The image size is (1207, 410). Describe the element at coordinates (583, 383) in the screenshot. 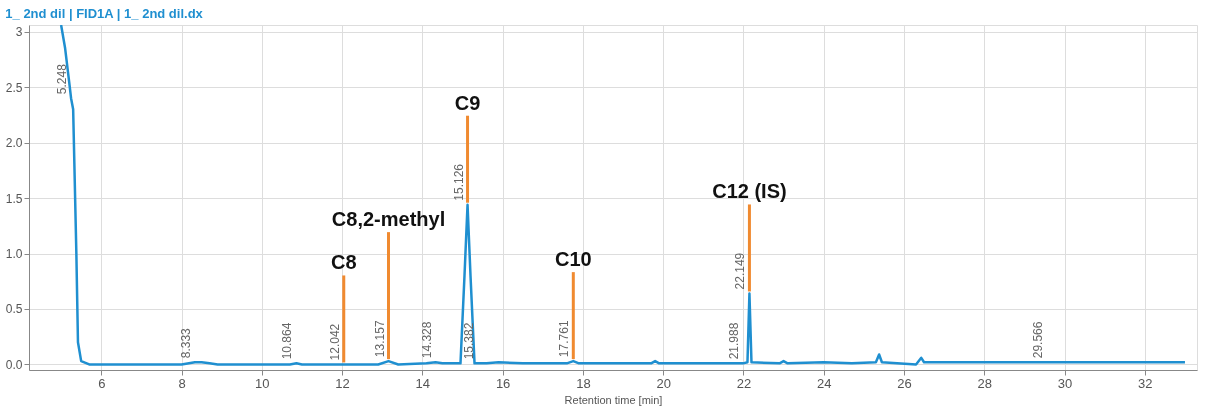

I see `x-tick-label: 18` at that location.